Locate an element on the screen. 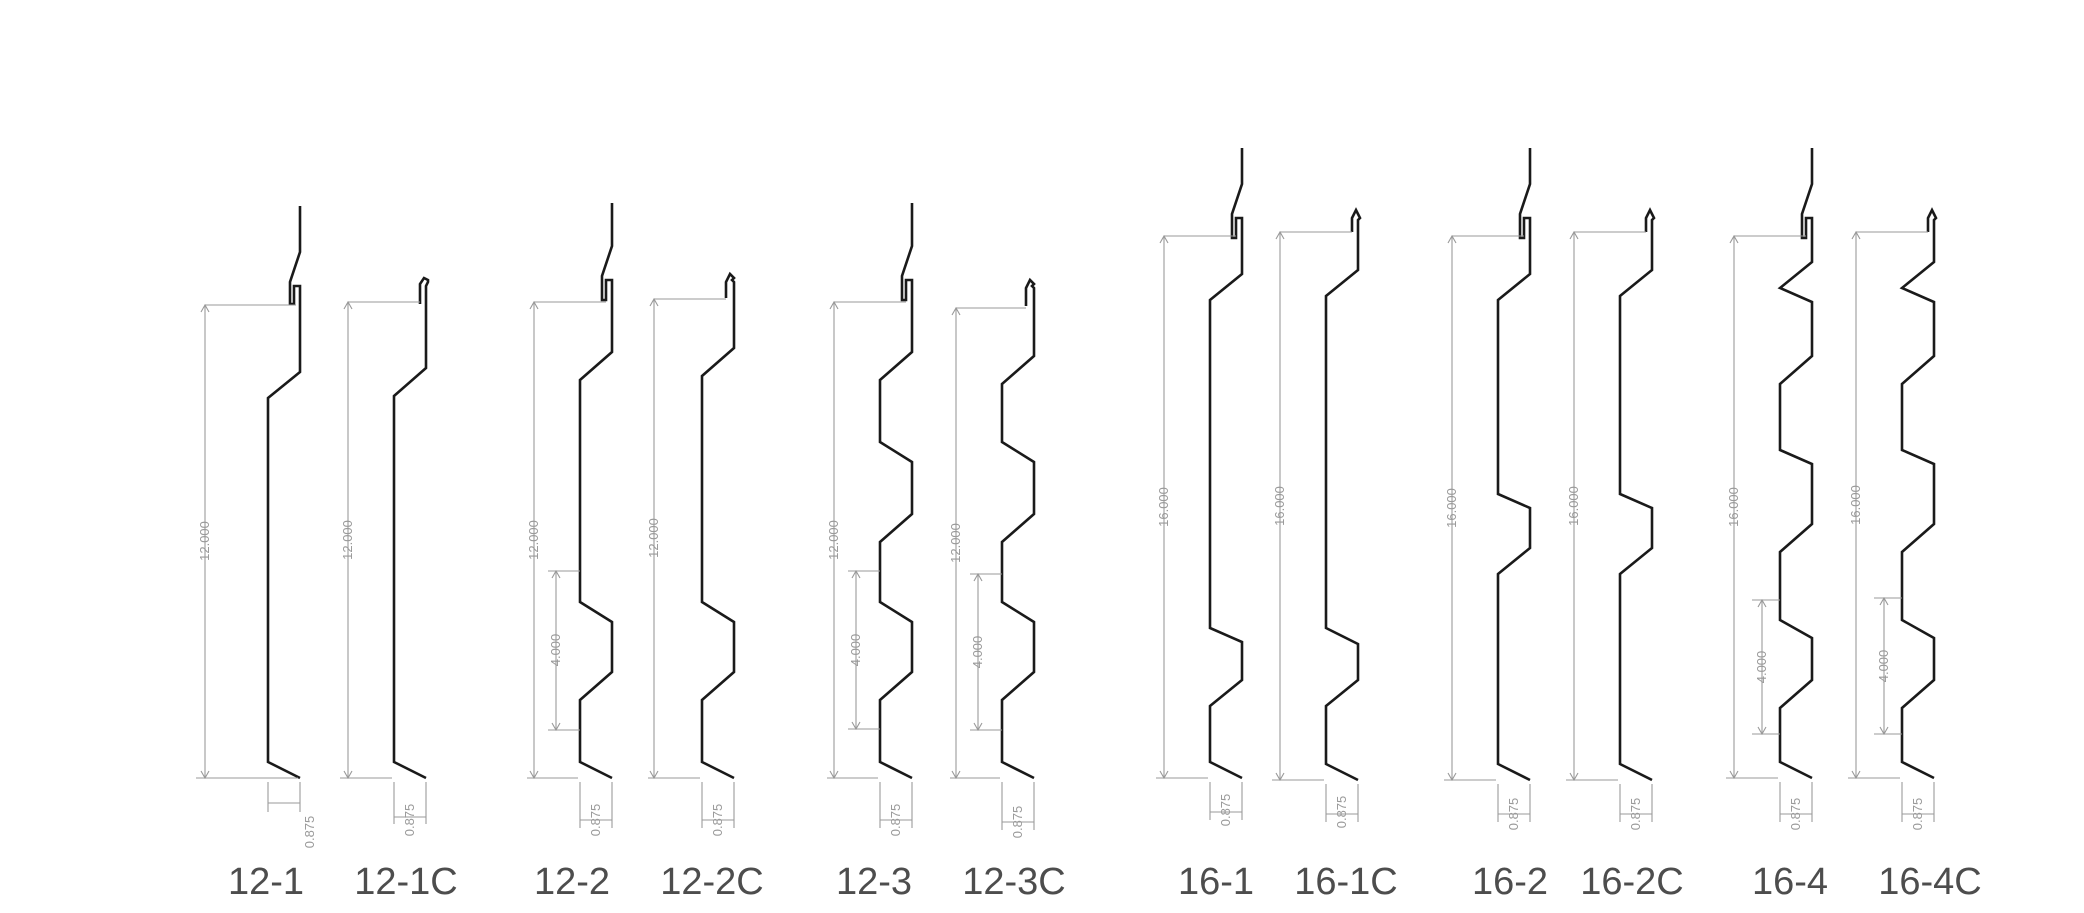  profile-16-1C: 16.000 0.875 16-1C is located at coordinates (1335, 555).